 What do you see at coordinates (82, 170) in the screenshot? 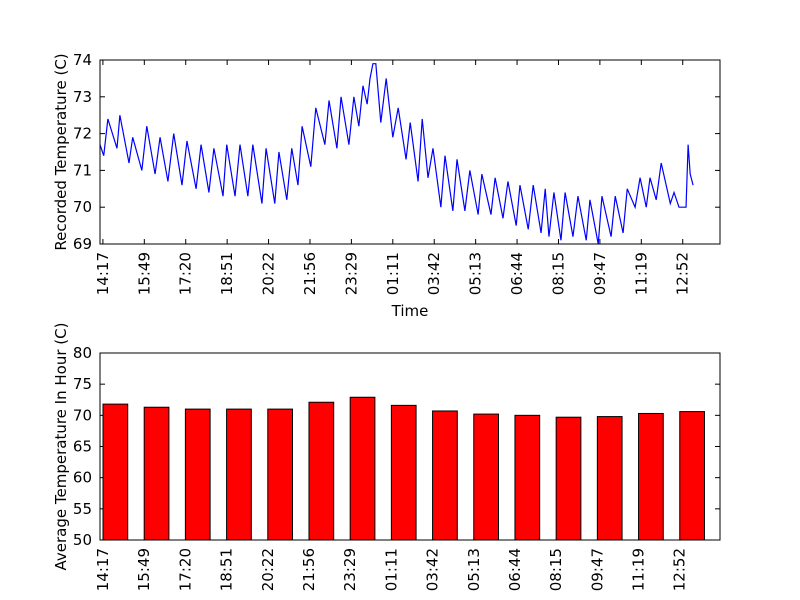
I see `y-tick-label: 71` at bounding box center [82, 170].